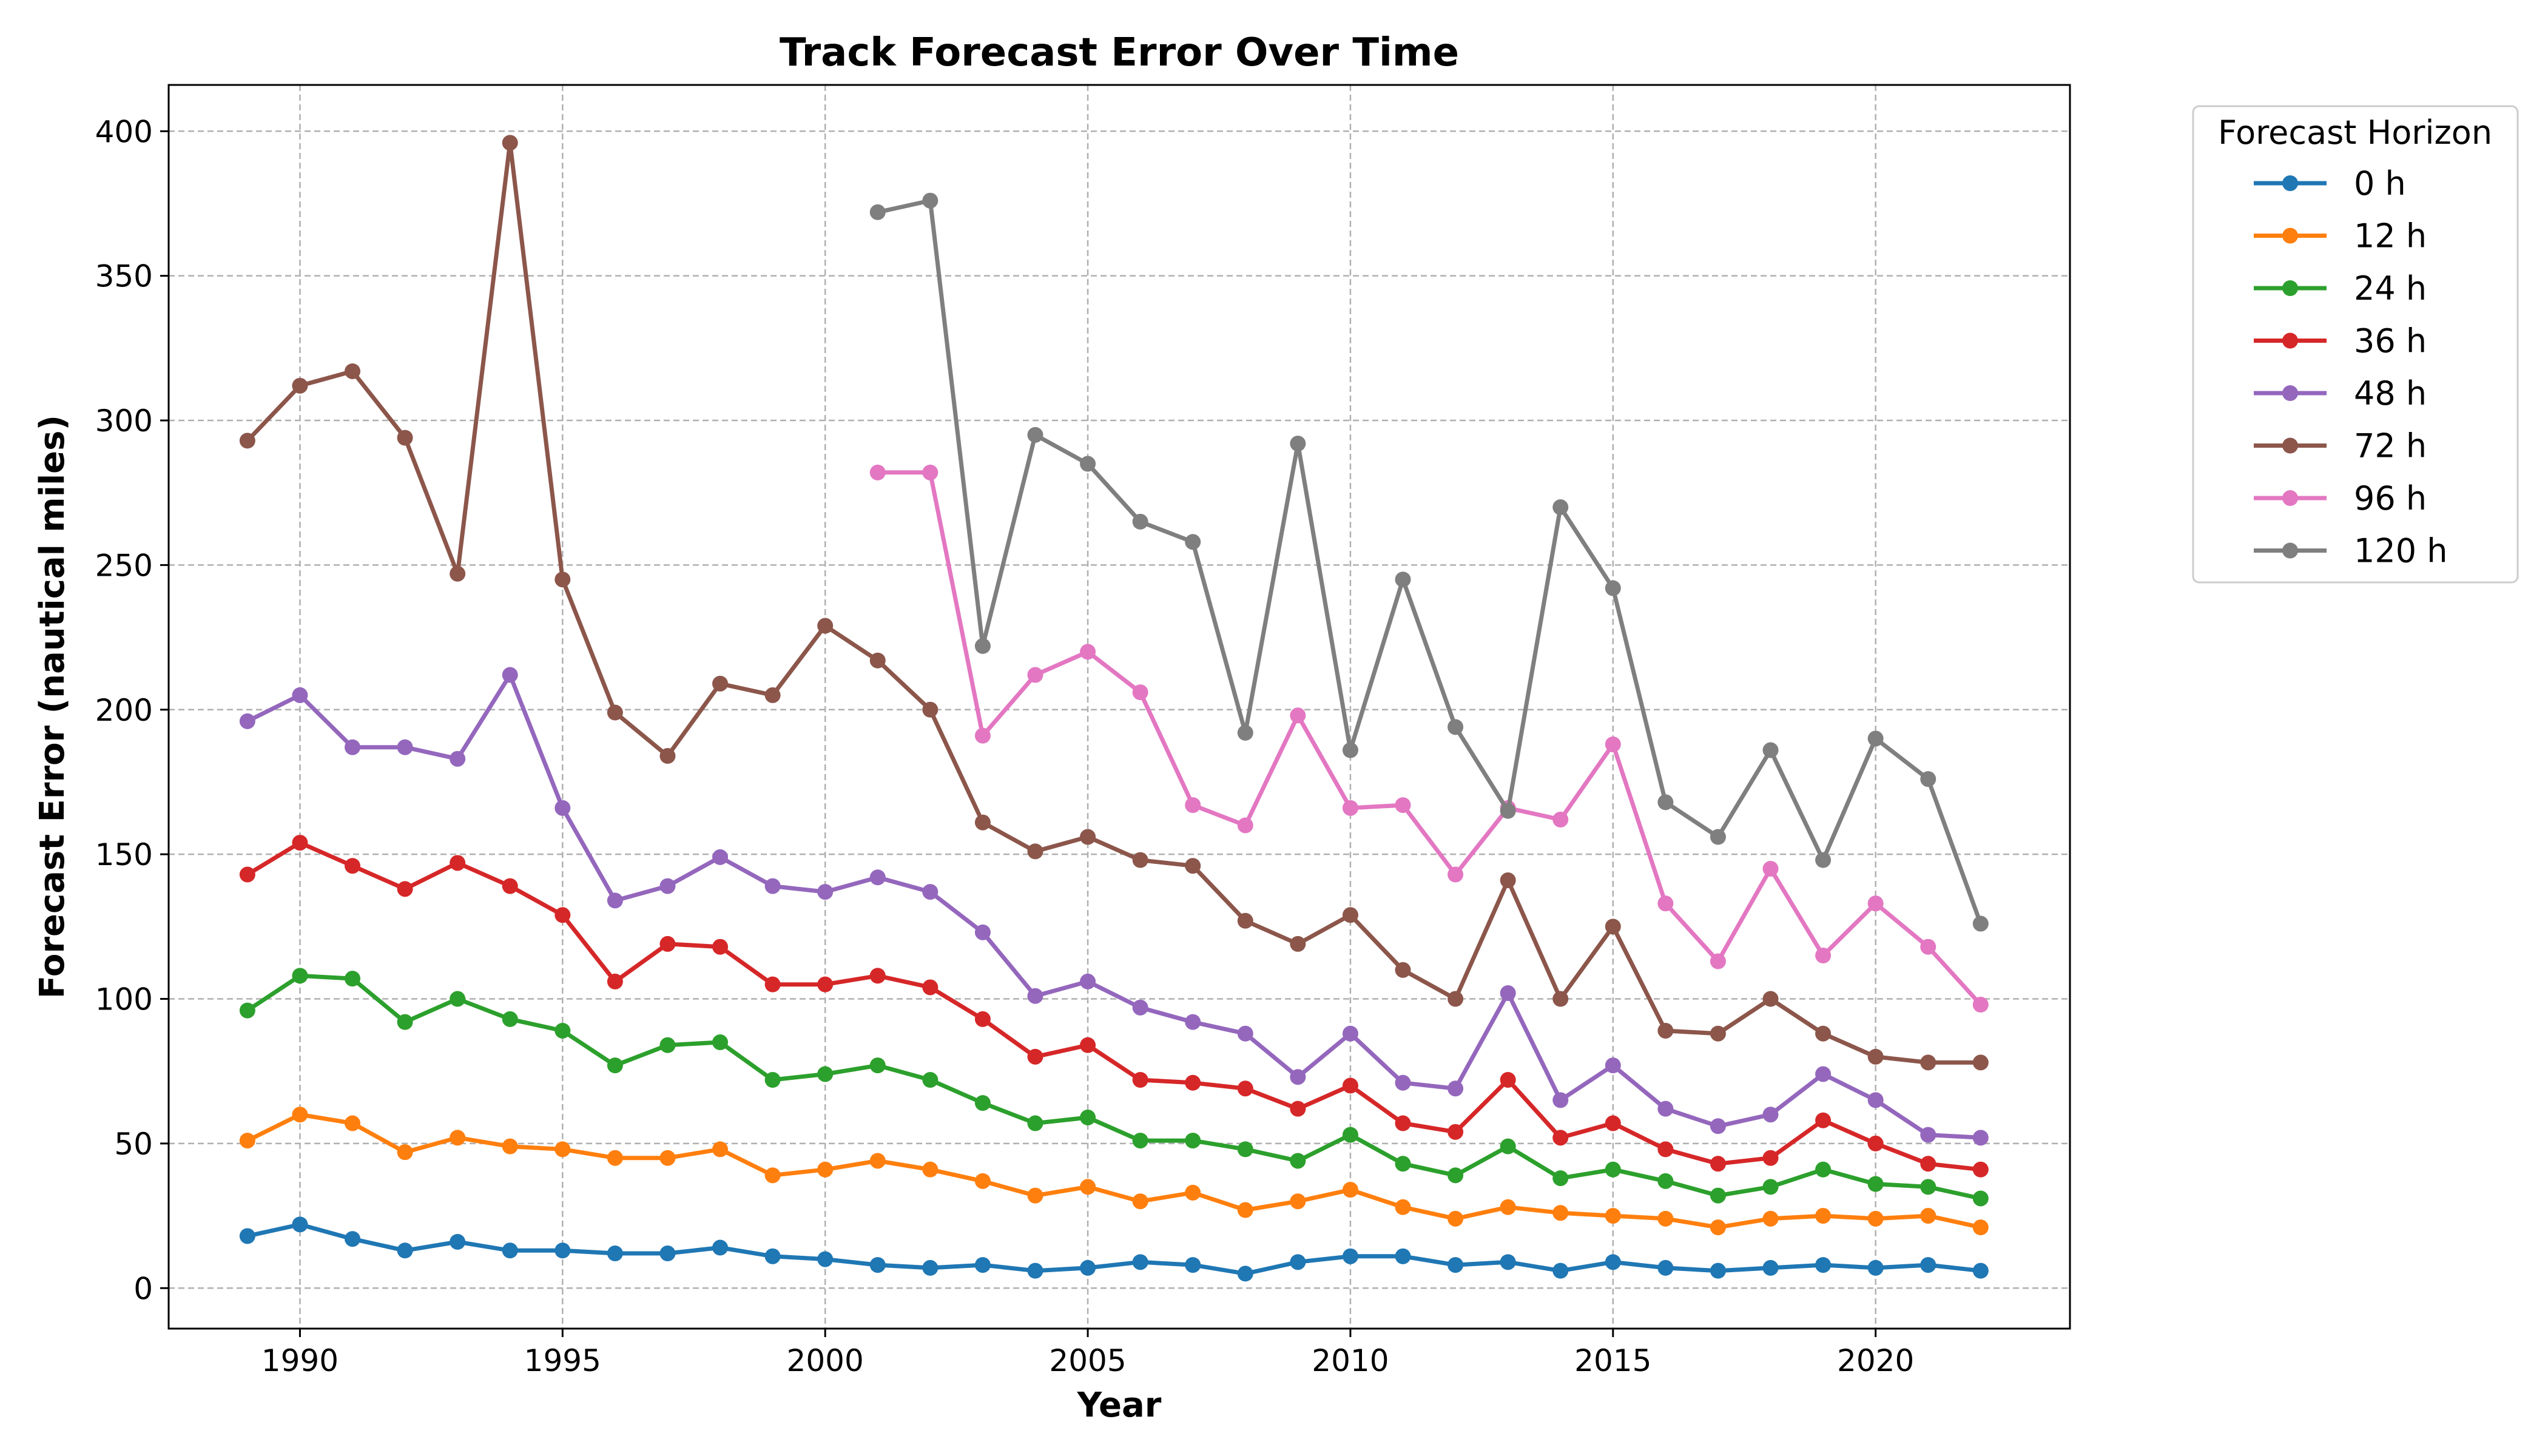  I want to click on legend-items: 0 h 12 h 24 h 36 h 48 h 72 h 96 h 120 h, so click(2350, 367).